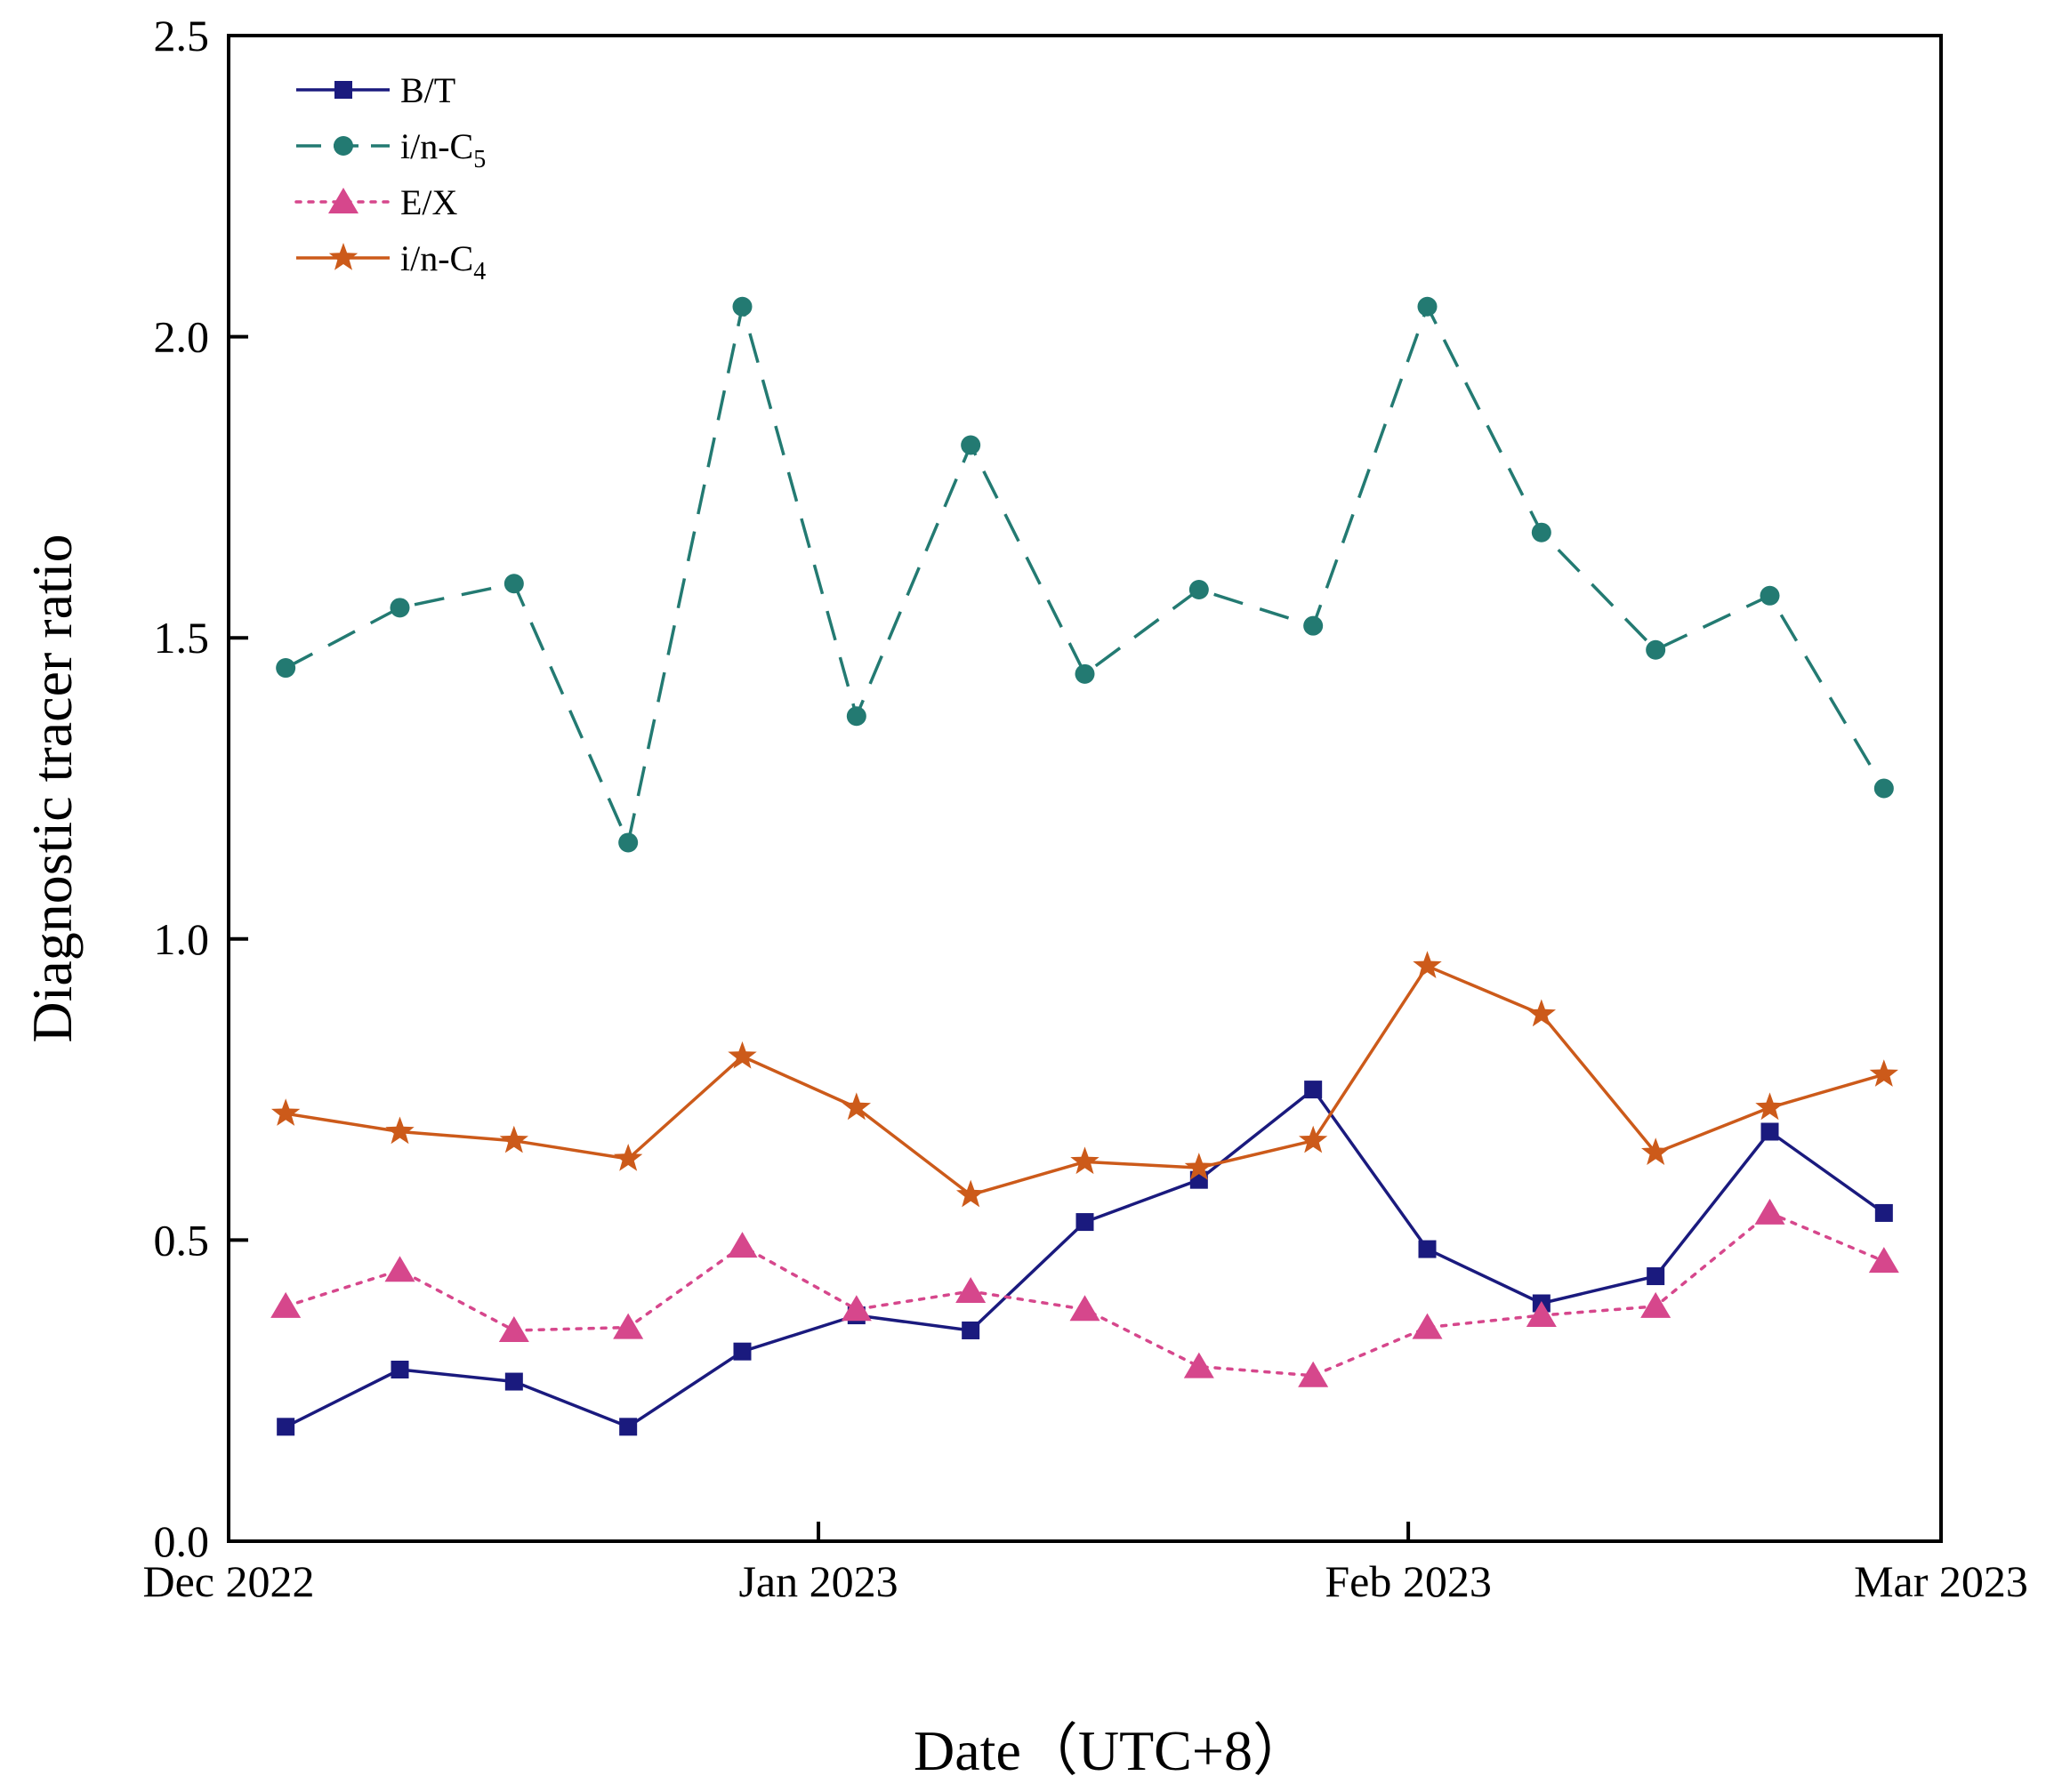 Image resolution: width=2046 pixels, height=1792 pixels. Describe the element at coordinates (343, 200) in the screenshot. I see `legend-marker-e-x` at that location.